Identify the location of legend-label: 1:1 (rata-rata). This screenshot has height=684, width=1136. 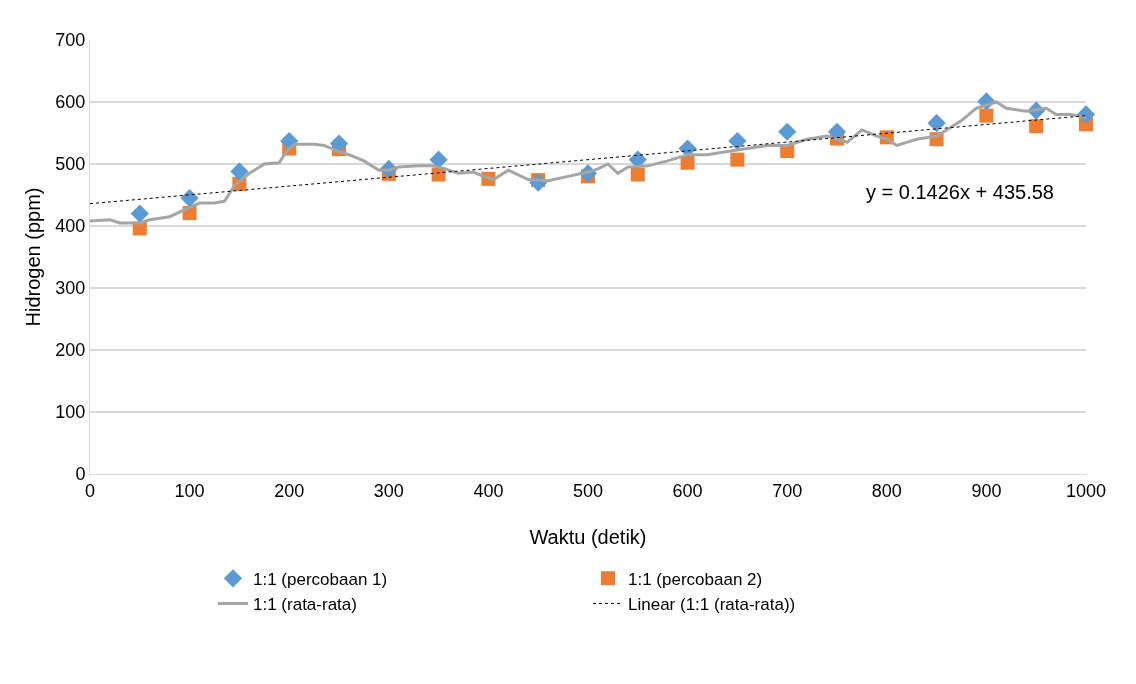
(305, 605).